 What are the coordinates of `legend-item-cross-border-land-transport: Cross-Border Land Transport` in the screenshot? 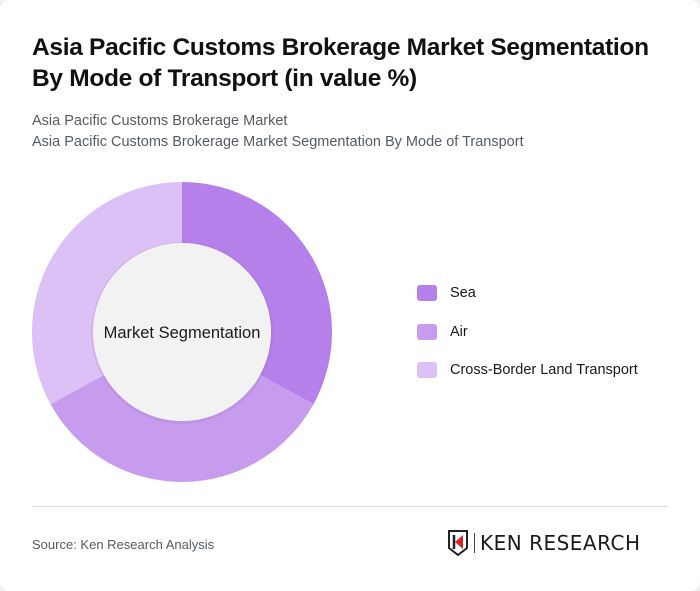 It's located at (527, 370).